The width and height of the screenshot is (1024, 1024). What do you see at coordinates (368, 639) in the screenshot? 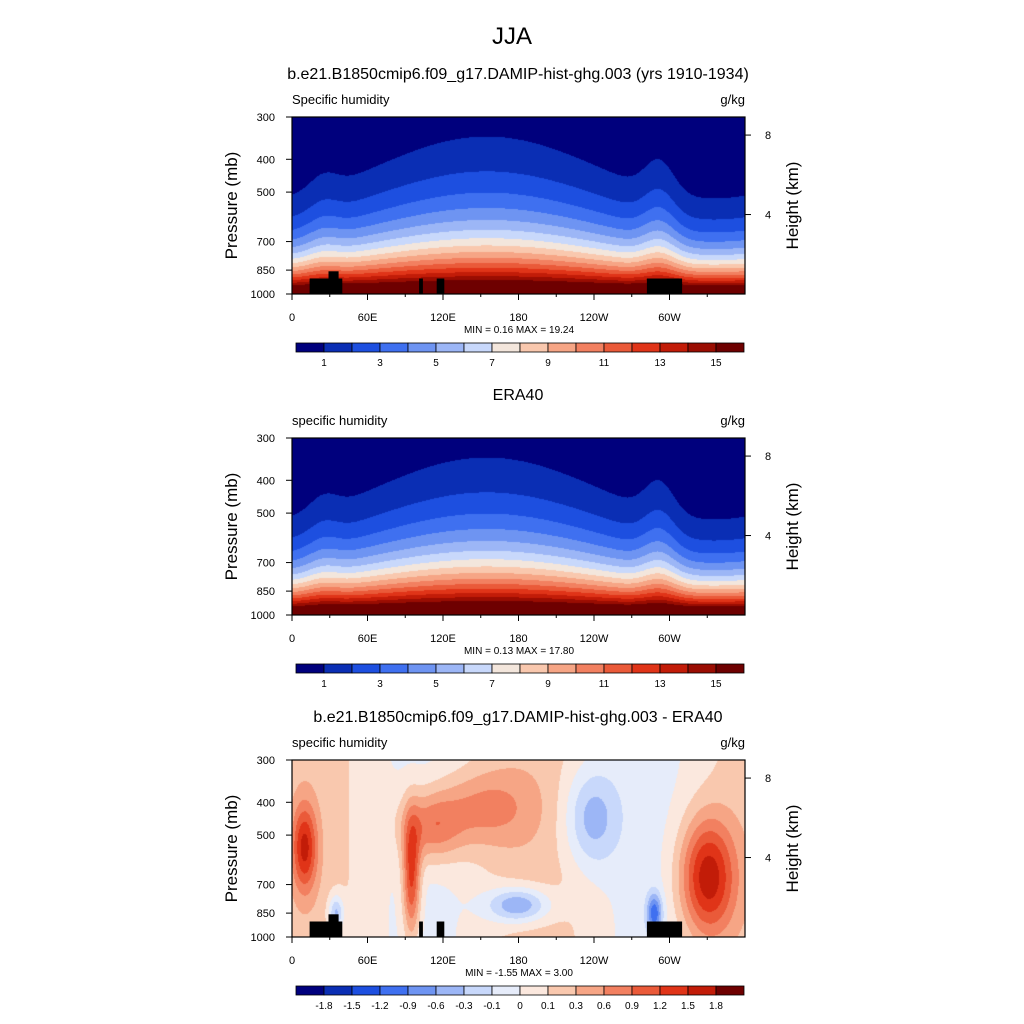
I see `x-tick-label: 60E` at bounding box center [368, 639].